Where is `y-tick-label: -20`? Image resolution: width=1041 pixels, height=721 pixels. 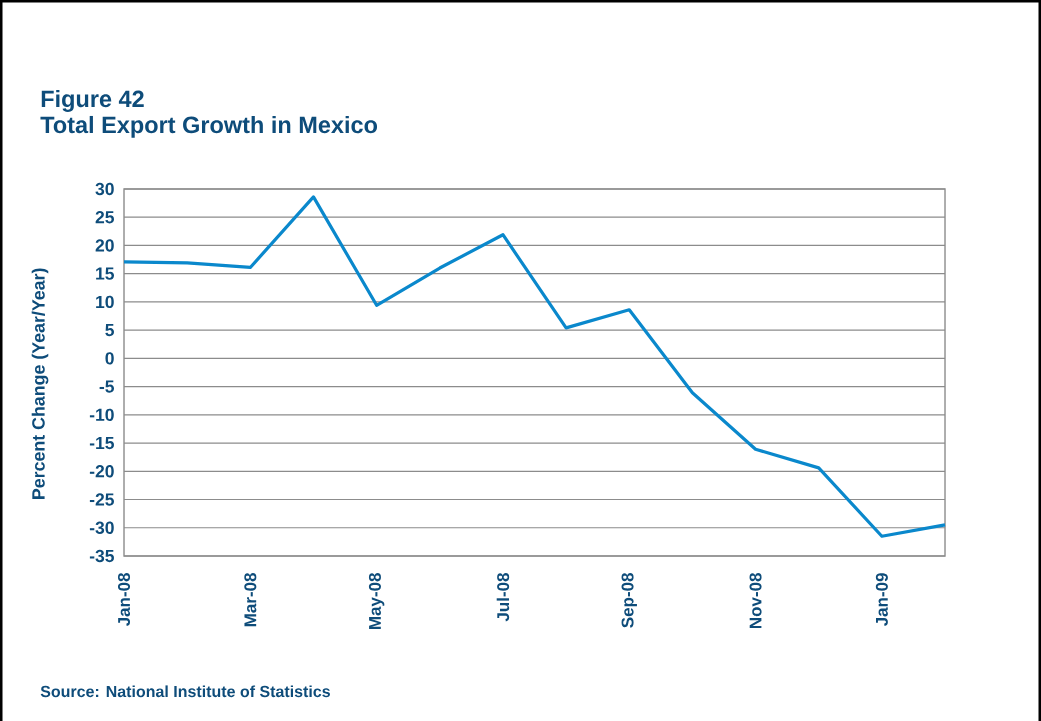
y-tick-label: -20 is located at coordinates (101, 471).